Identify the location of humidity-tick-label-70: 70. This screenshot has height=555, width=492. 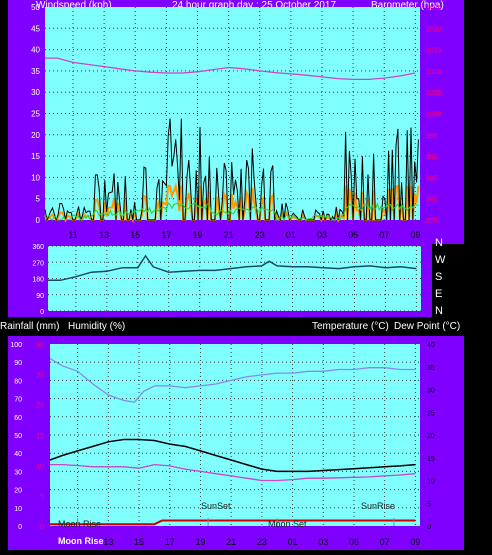
(18, 400).